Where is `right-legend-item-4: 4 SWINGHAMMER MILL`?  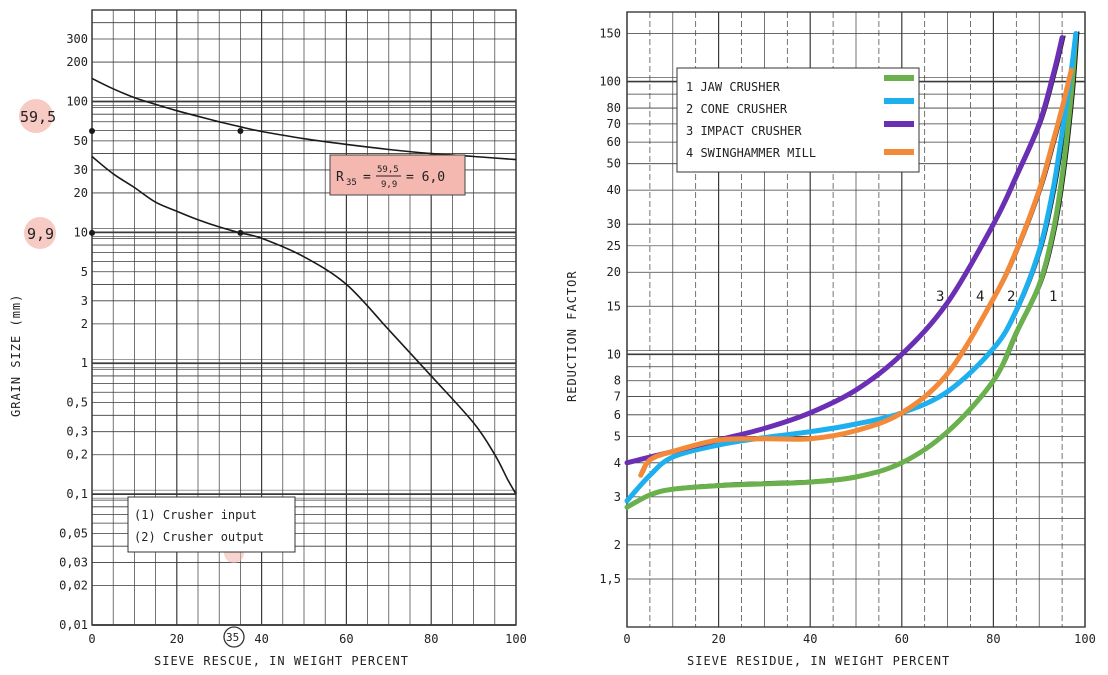
right-legend-item-4: 4 SWINGHAMMER MILL is located at coordinates (751, 153).